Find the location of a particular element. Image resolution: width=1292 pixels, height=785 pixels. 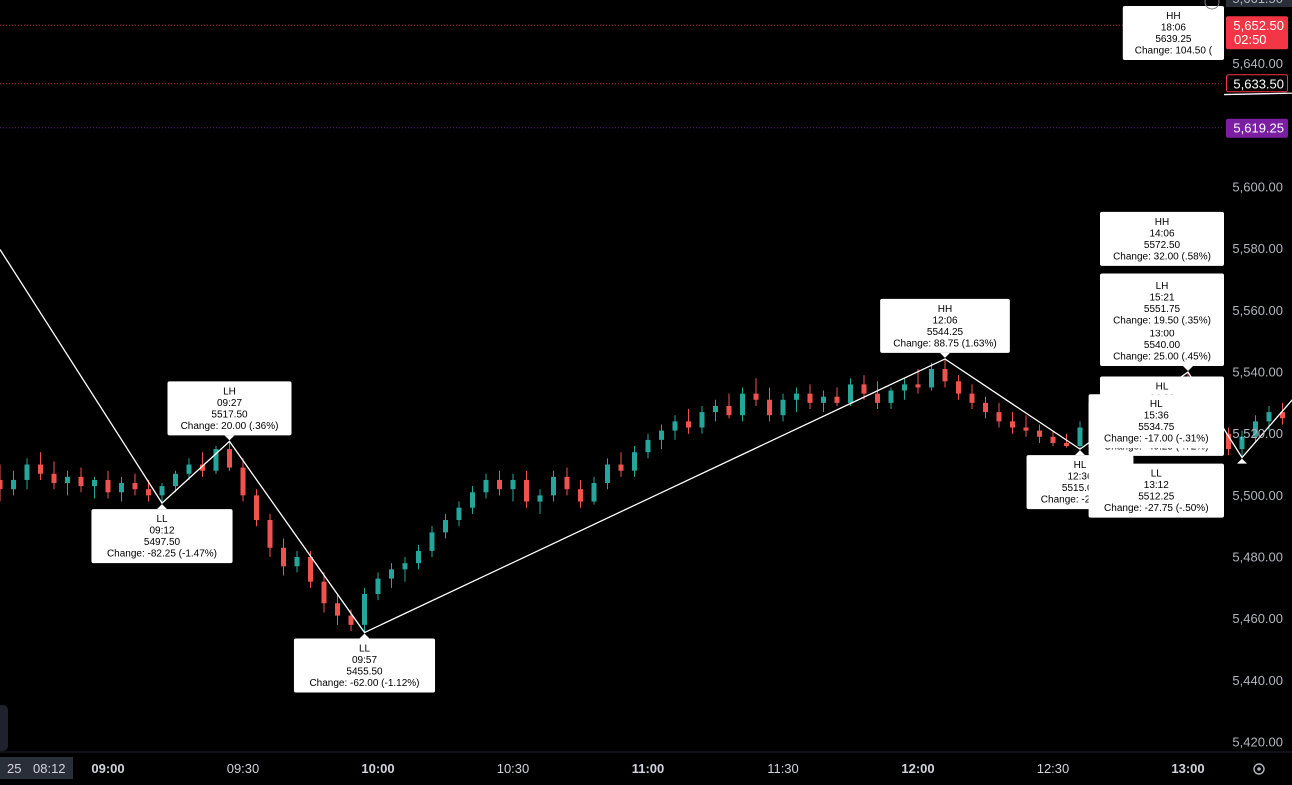

pivot-type: LH is located at coordinates (1162, 286).